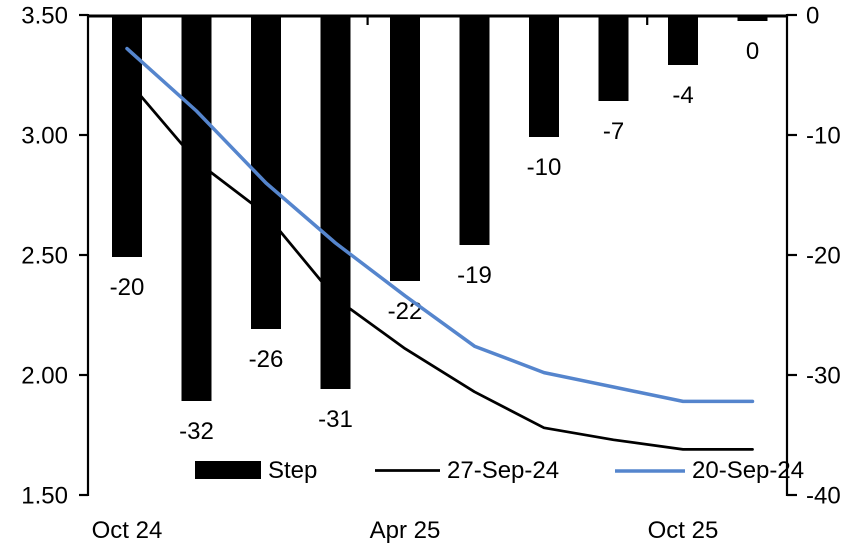 Image resolution: width=852 pixels, height=551 pixels. What do you see at coordinates (335, 419) in the screenshot?
I see `bar-data-label: -31` at bounding box center [335, 419].